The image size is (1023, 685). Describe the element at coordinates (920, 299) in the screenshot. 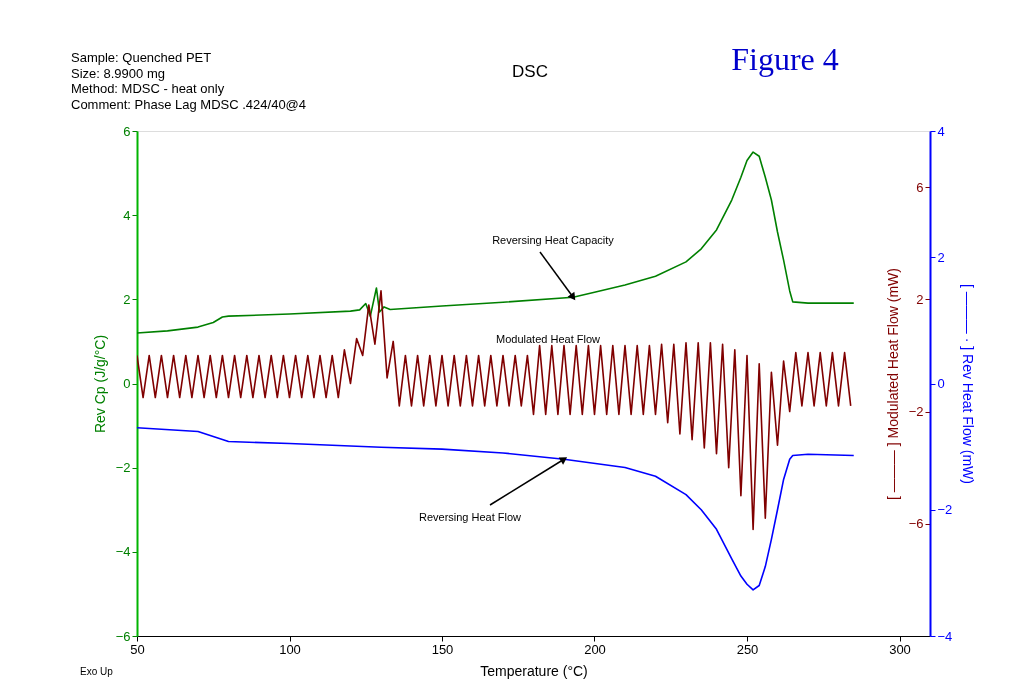

I see `y2-tick-label: 2` at that location.